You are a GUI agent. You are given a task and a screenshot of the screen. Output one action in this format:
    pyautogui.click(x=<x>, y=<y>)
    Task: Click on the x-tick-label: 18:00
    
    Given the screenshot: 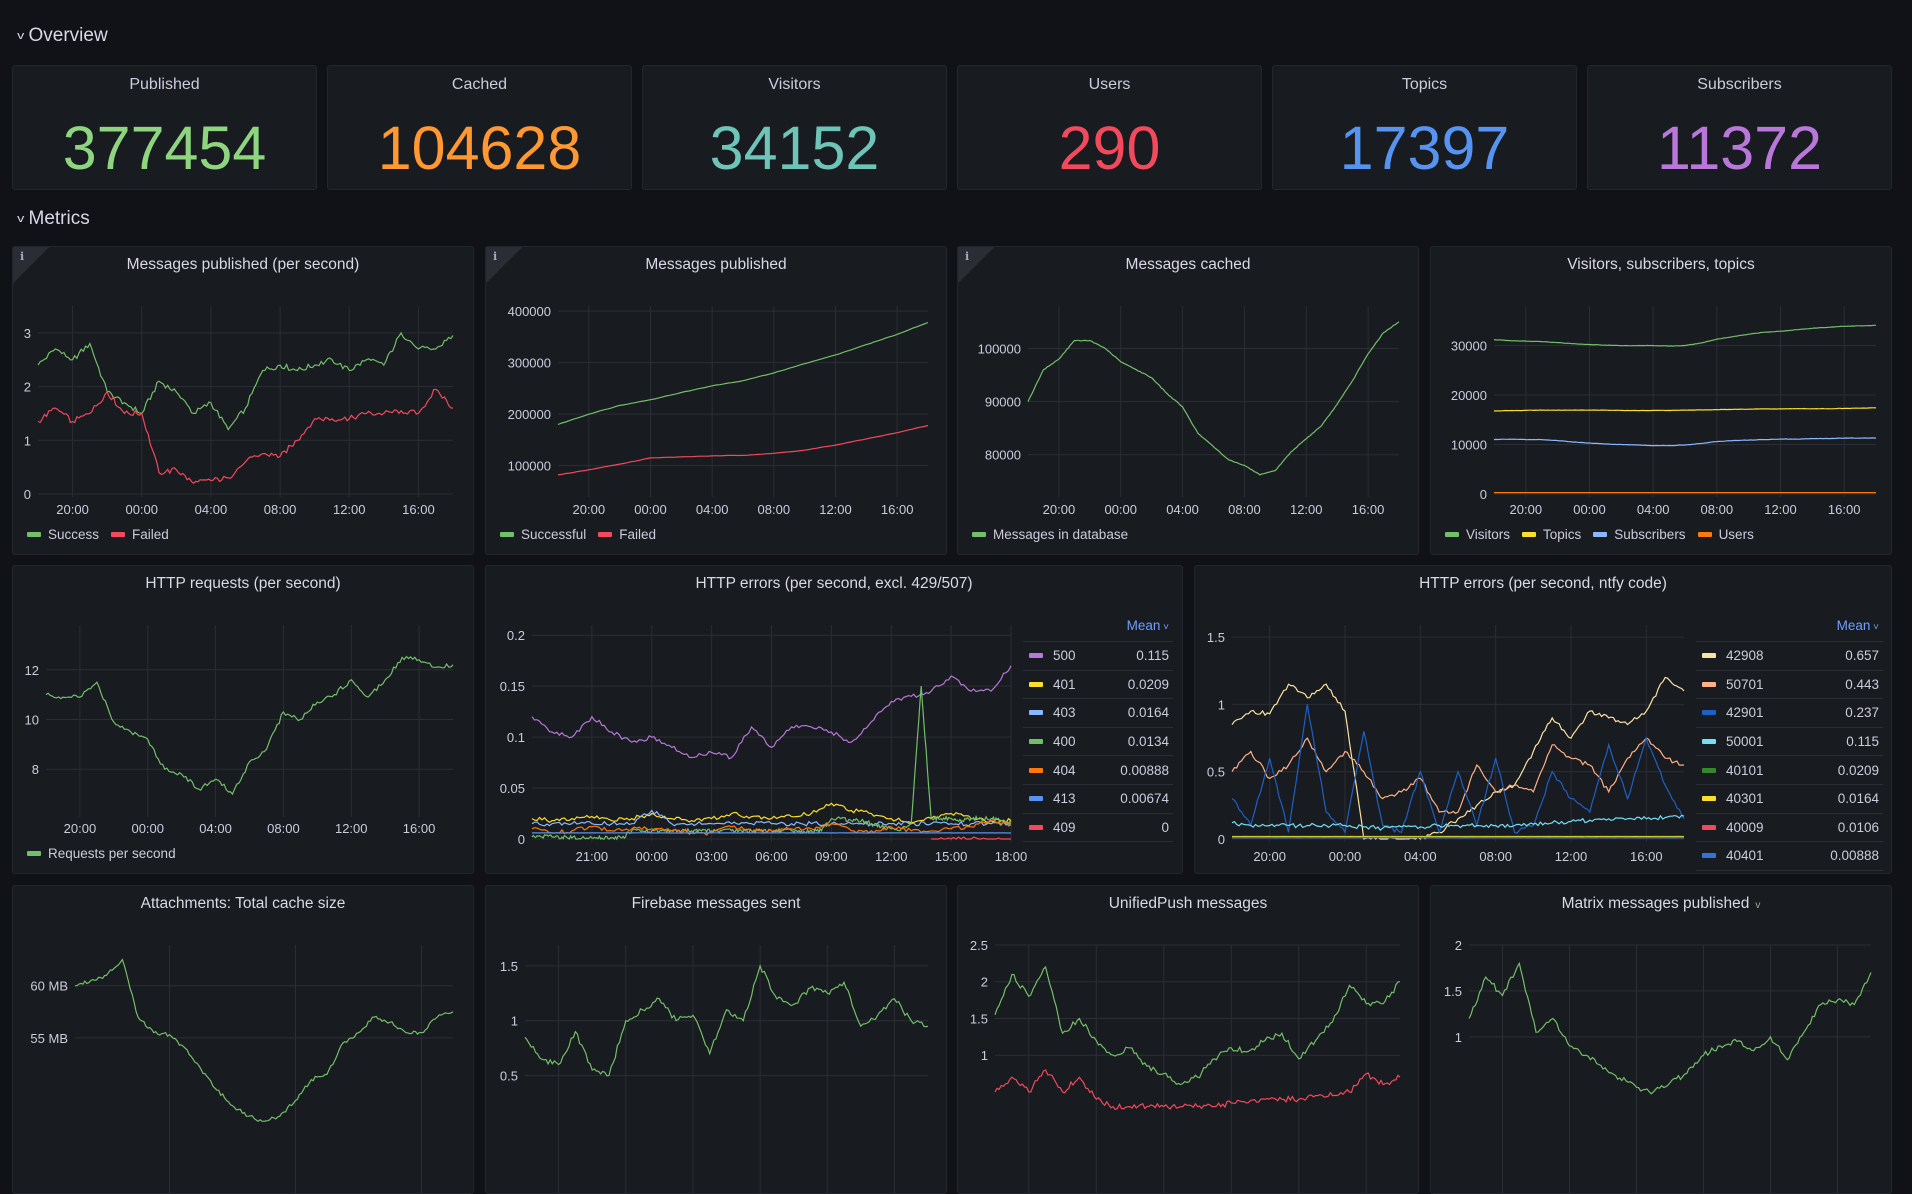 What is the action you would take?
    pyautogui.click(x=1011, y=856)
    